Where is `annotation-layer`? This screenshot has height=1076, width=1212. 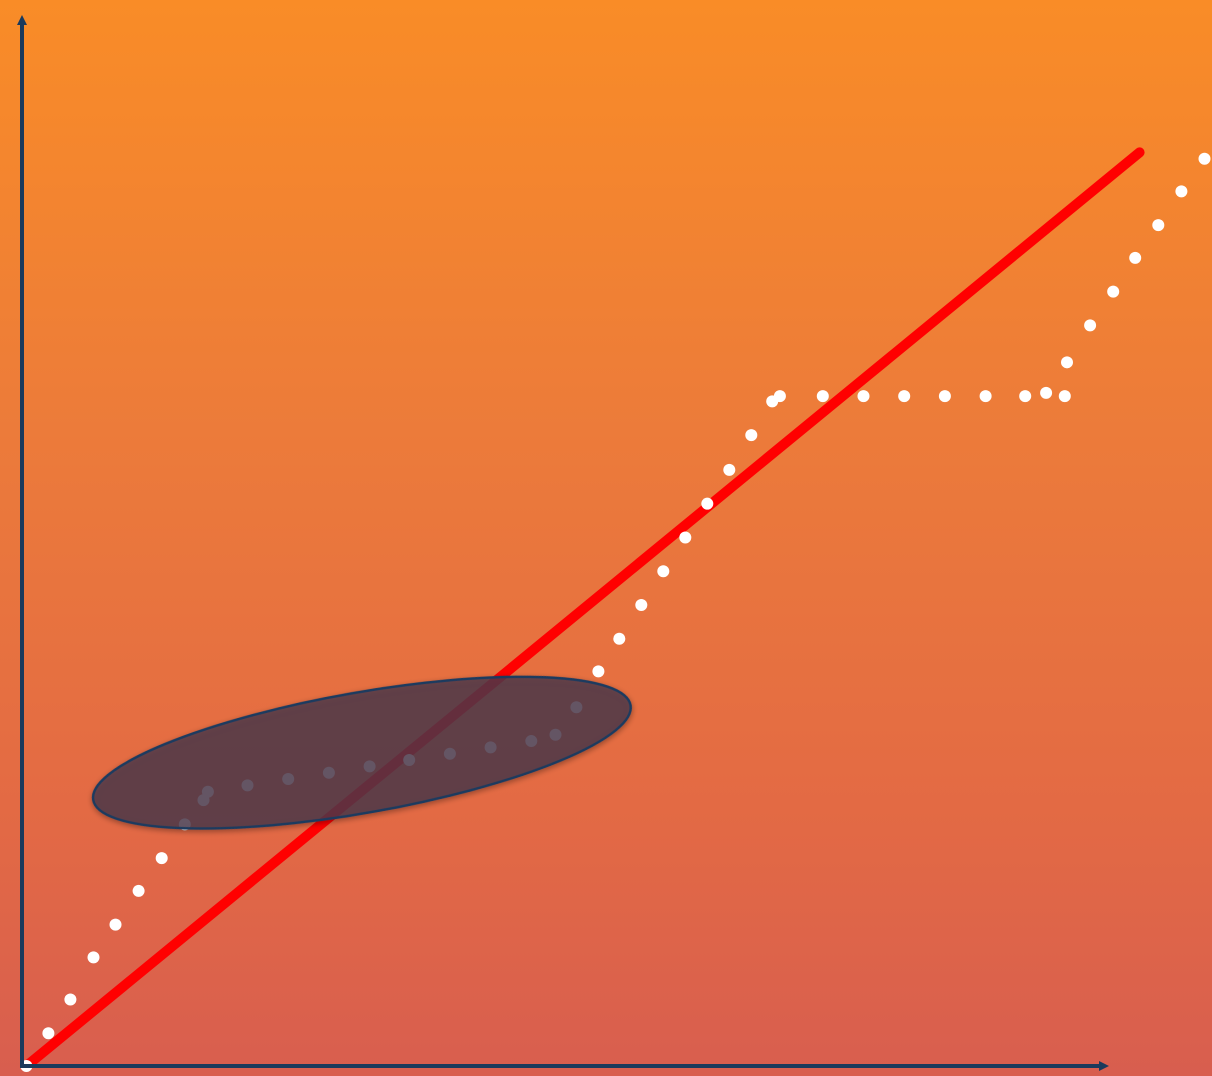 annotation-layer is located at coordinates (362, 752).